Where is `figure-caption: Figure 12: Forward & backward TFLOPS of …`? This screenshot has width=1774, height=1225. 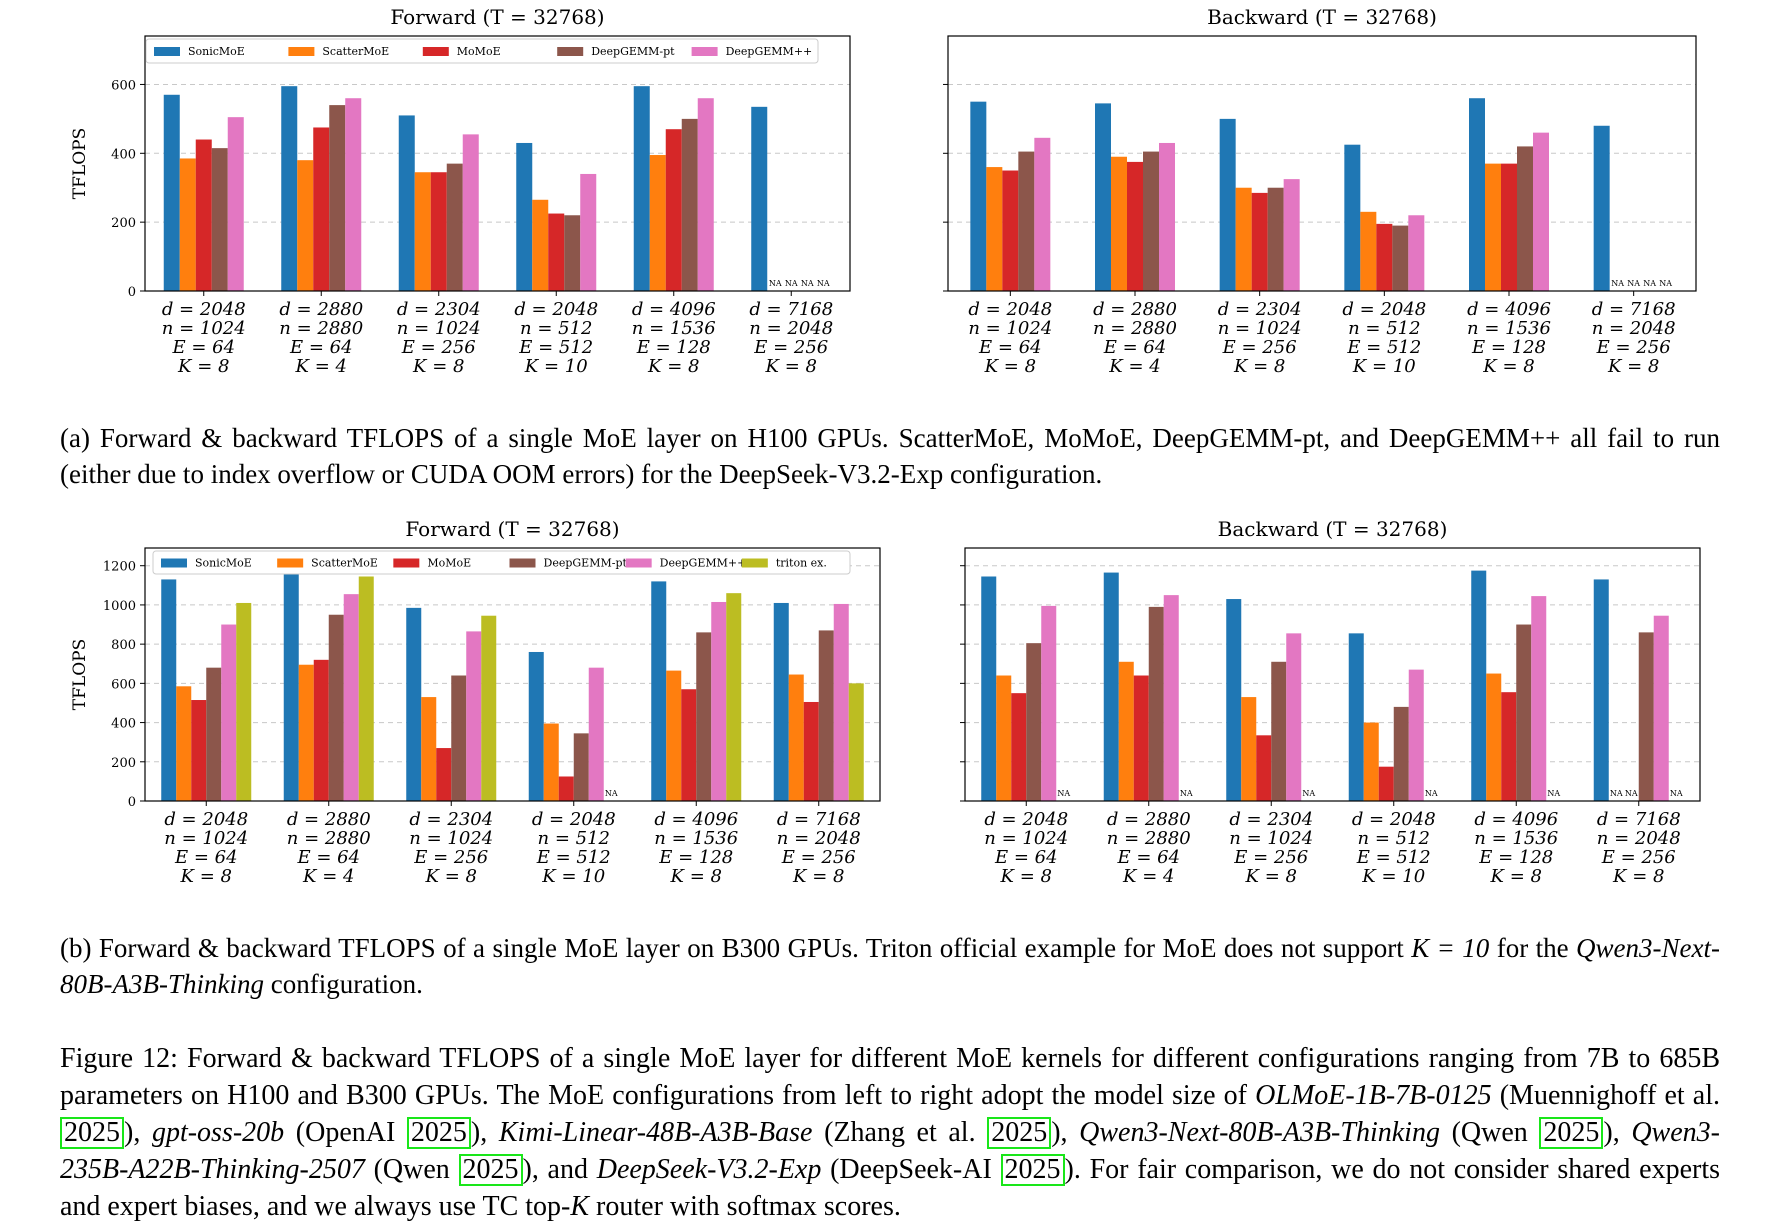 figure-caption: Figure 12: Forward & backward TFLOPS of … is located at coordinates (890, 1132).